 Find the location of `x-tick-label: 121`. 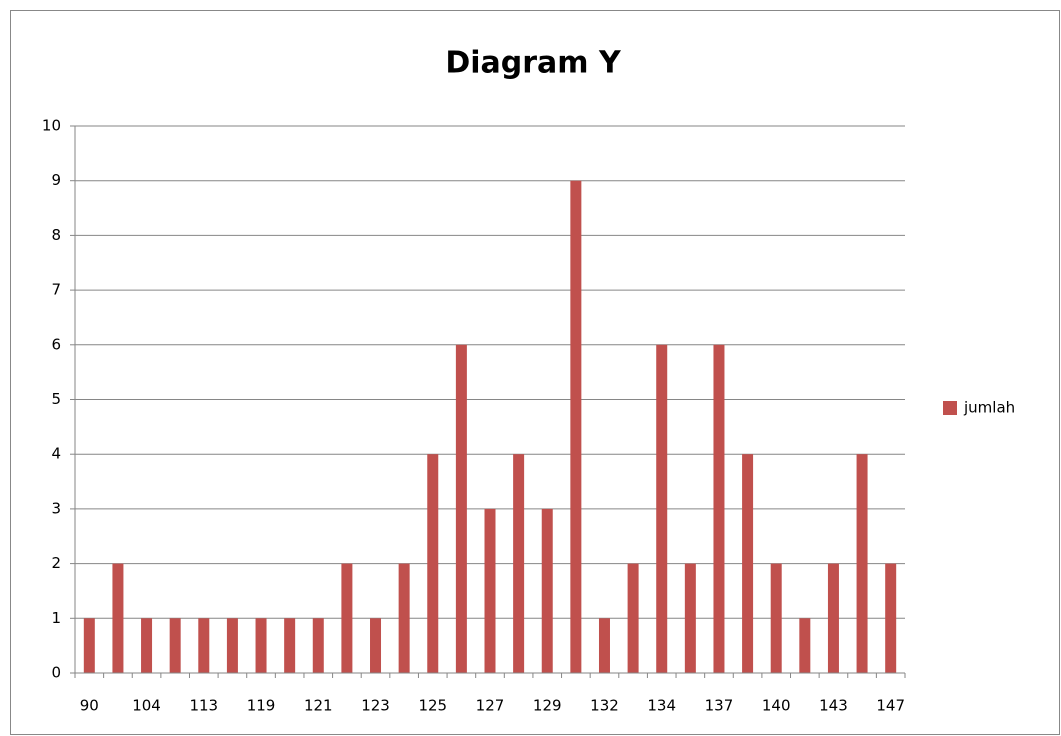

x-tick-label: 121 is located at coordinates (318, 706).